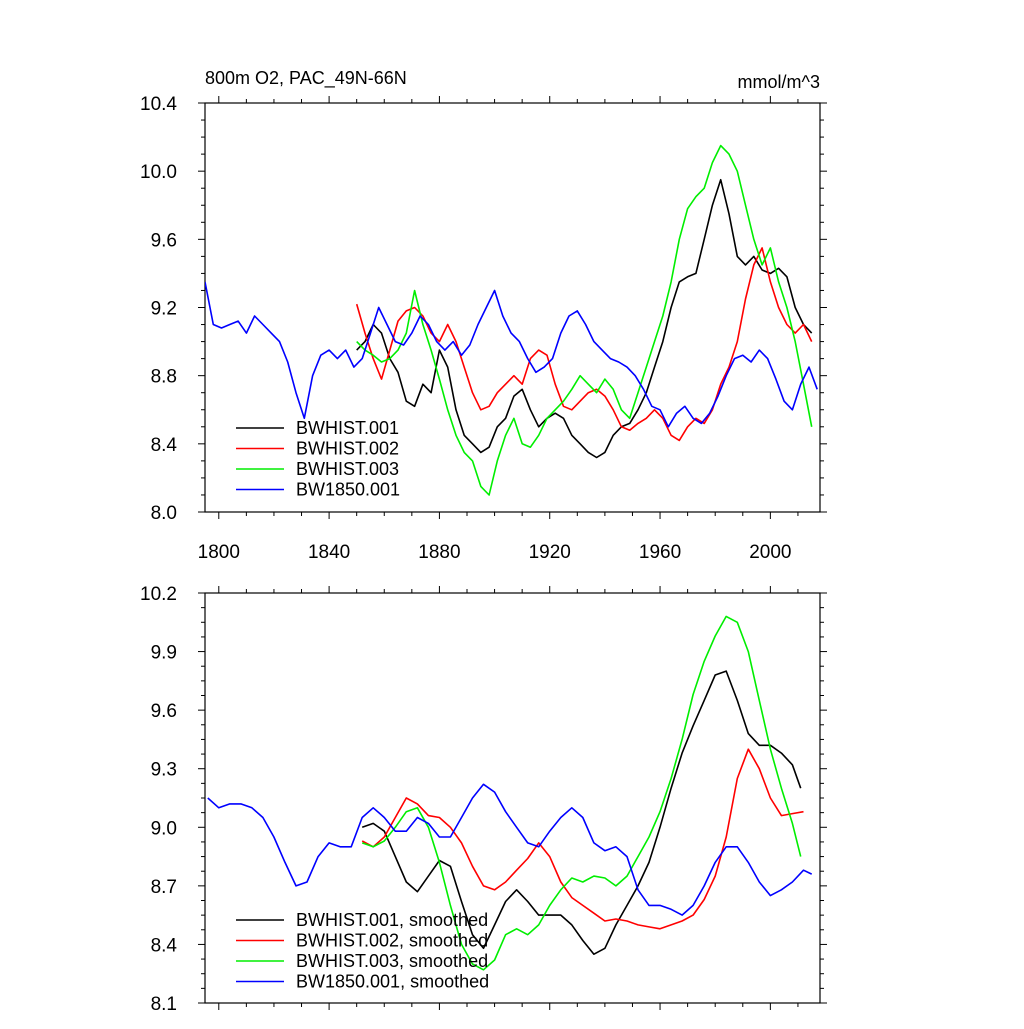  I want to click on y-tick-label: 9.0, so click(164, 828).